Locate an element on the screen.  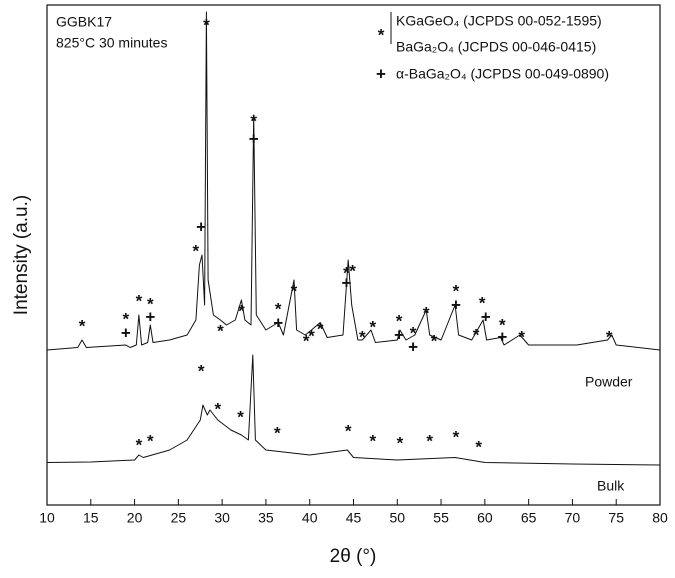
x-tick-label: 15 is located at coordinates (91, 518).